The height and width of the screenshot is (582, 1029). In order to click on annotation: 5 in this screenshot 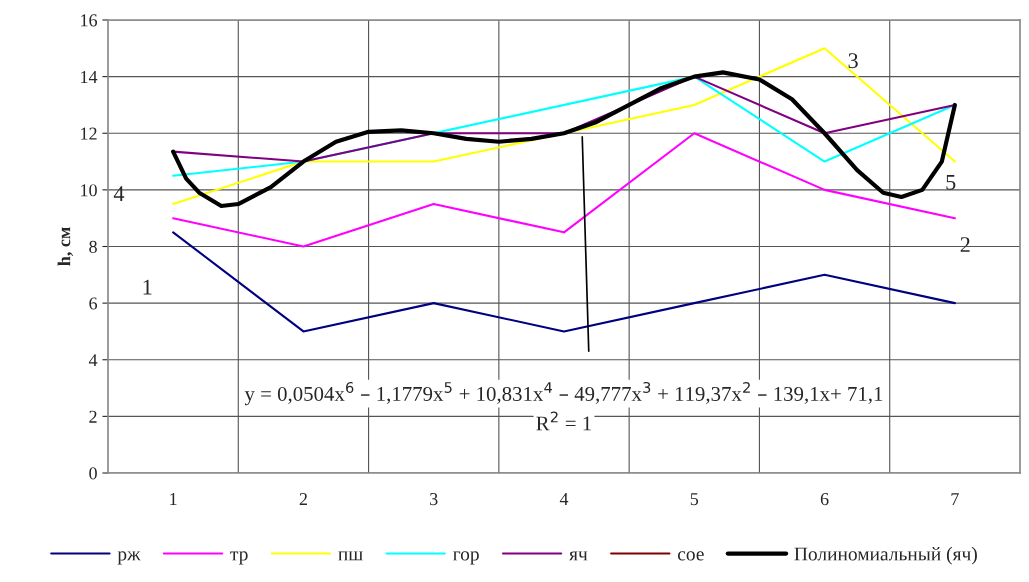, I will do `click(951, 182)`.